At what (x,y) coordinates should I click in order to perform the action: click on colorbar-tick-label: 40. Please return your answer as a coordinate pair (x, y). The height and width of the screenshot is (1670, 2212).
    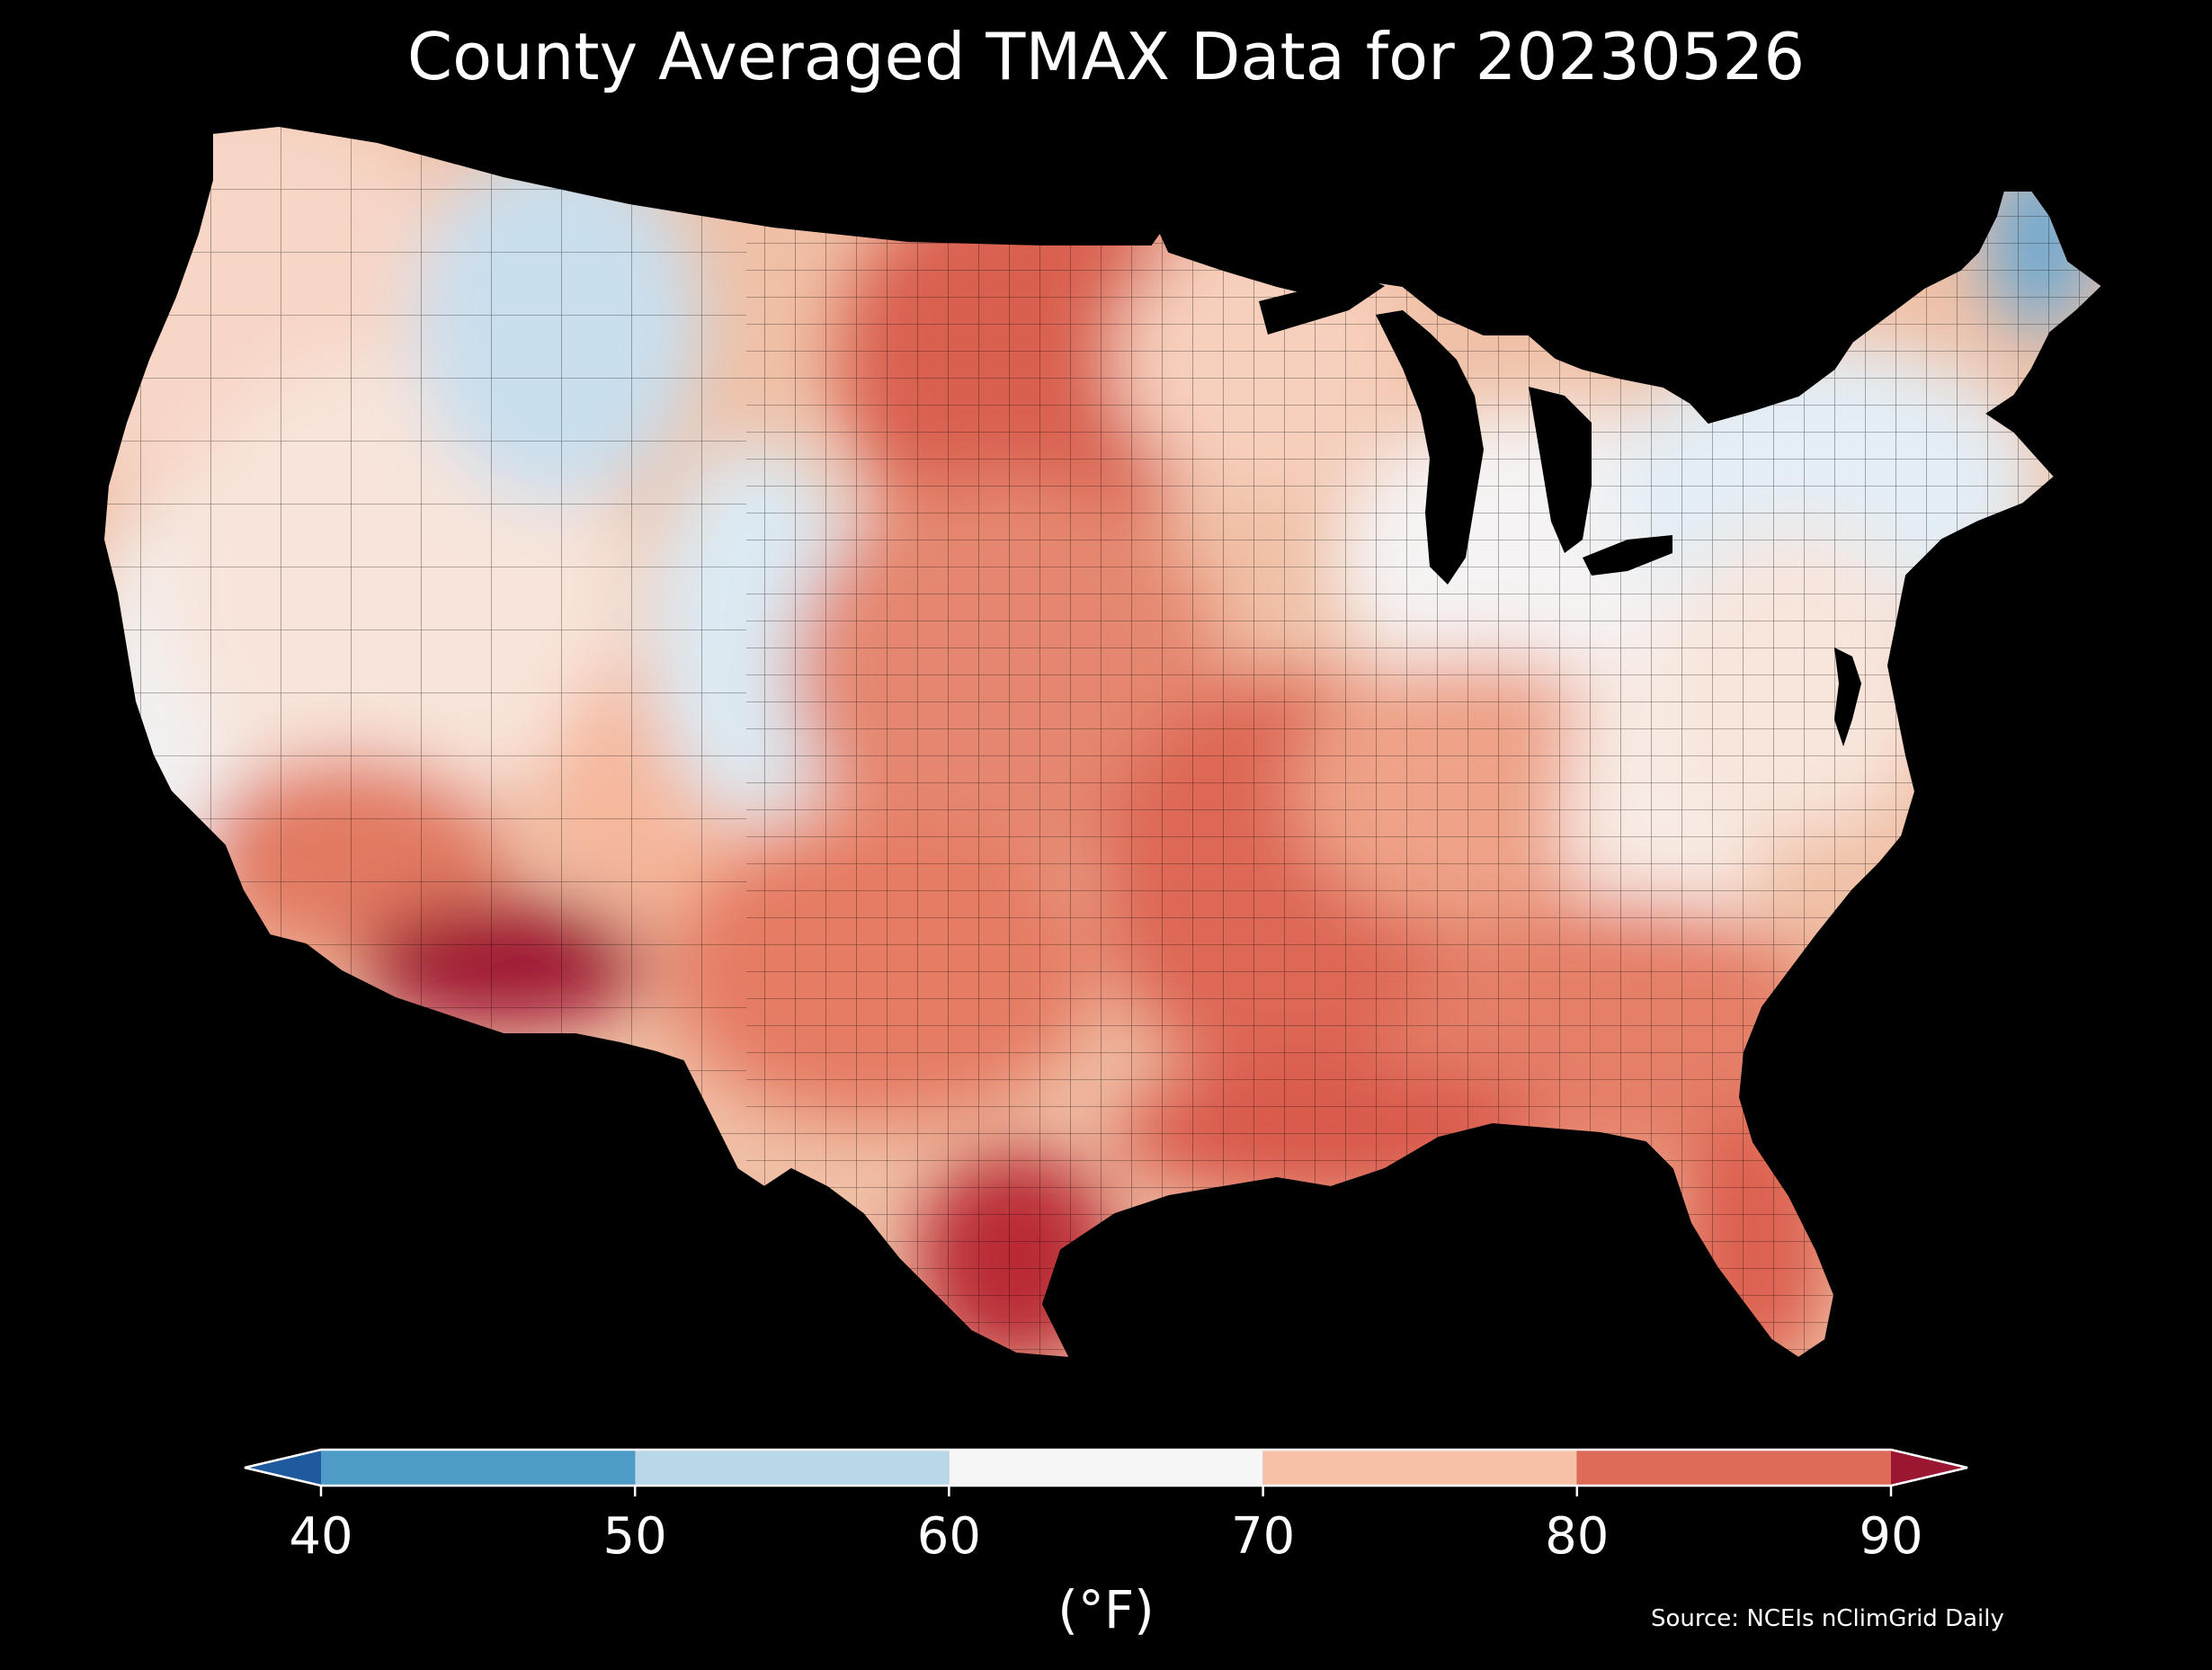
    Looking at the image, I should click on (321, 1536).